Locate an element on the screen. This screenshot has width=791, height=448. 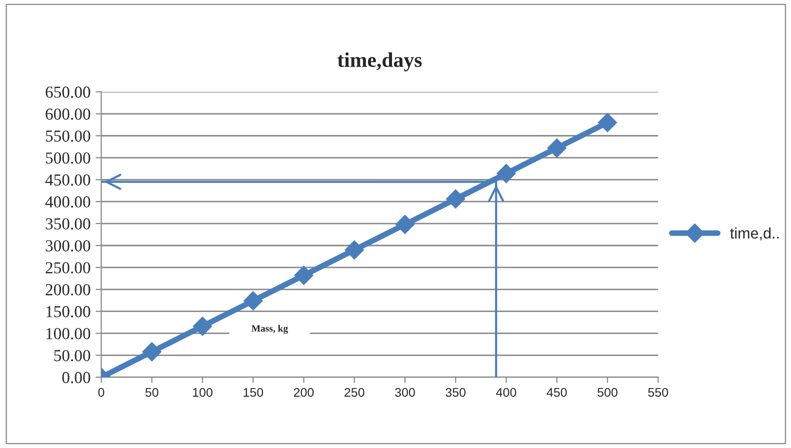
x-tick-label: 0 is located at coordinates (101, 392).